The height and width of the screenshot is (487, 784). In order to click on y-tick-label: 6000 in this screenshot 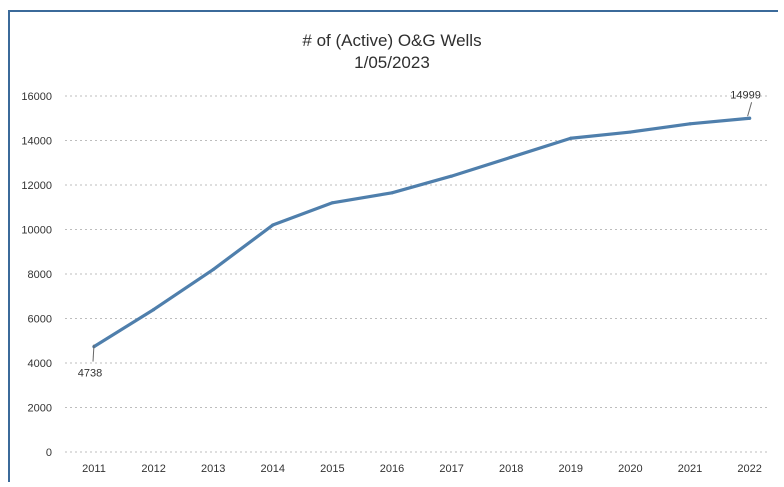, I will do `click(40, 320)`.